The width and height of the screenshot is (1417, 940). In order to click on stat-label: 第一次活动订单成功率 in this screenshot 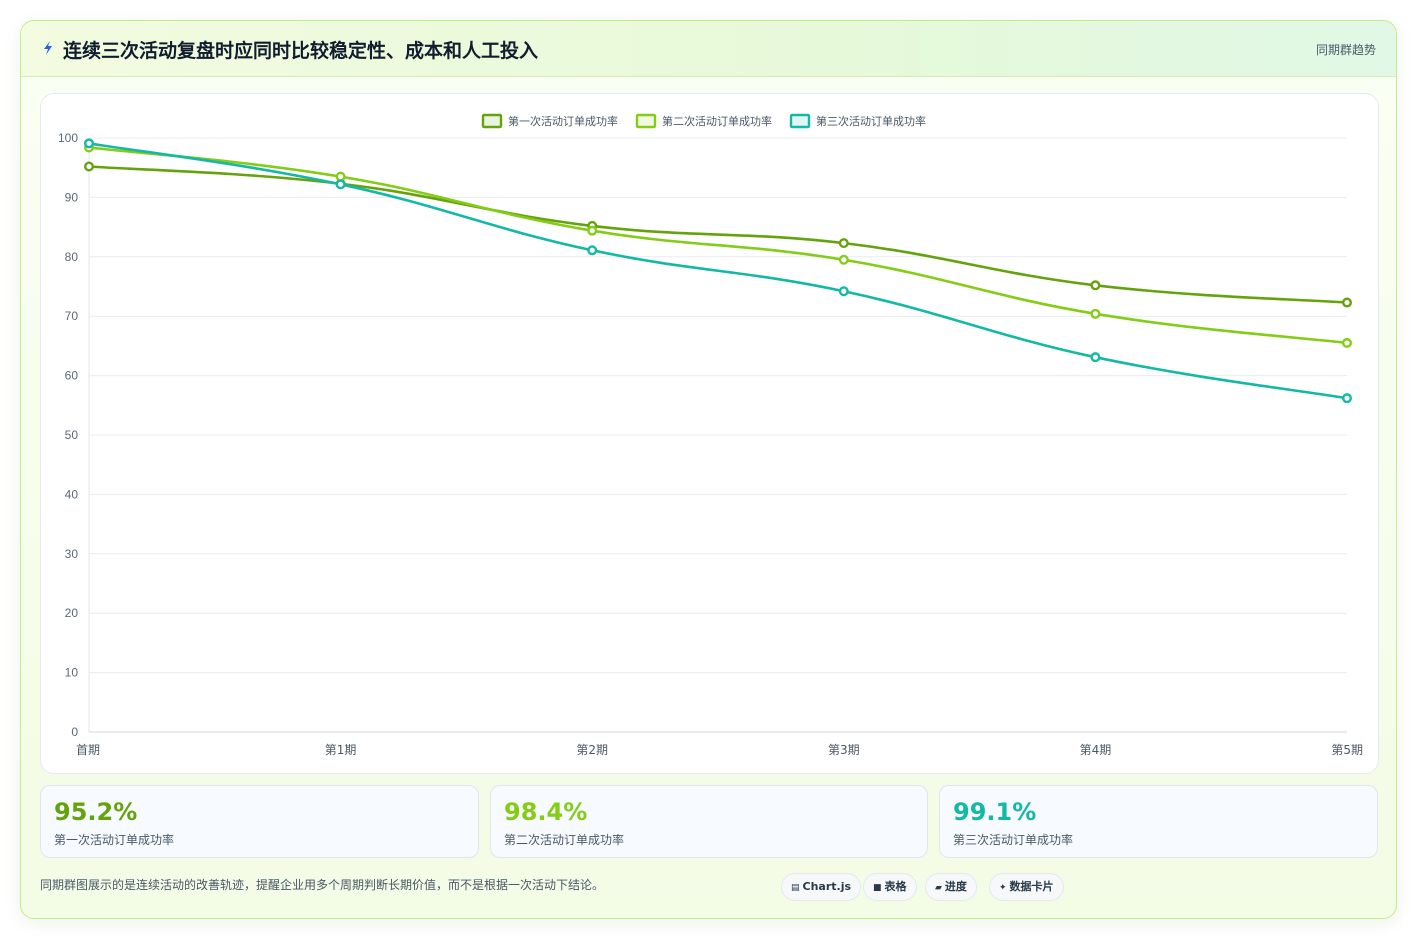, I will do `click(114, 840)`.